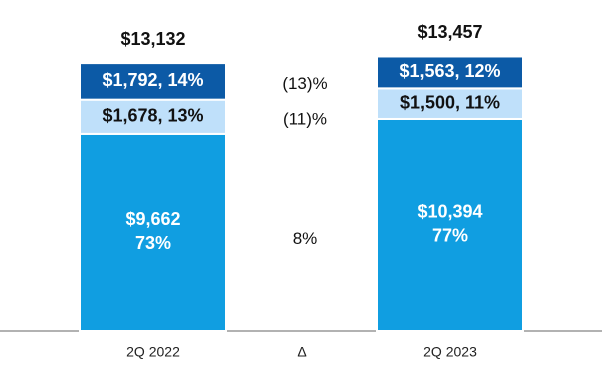 The height and width of the screenshot is (366, 602). I want to click on value-label: $10,394, so click(449, 212).